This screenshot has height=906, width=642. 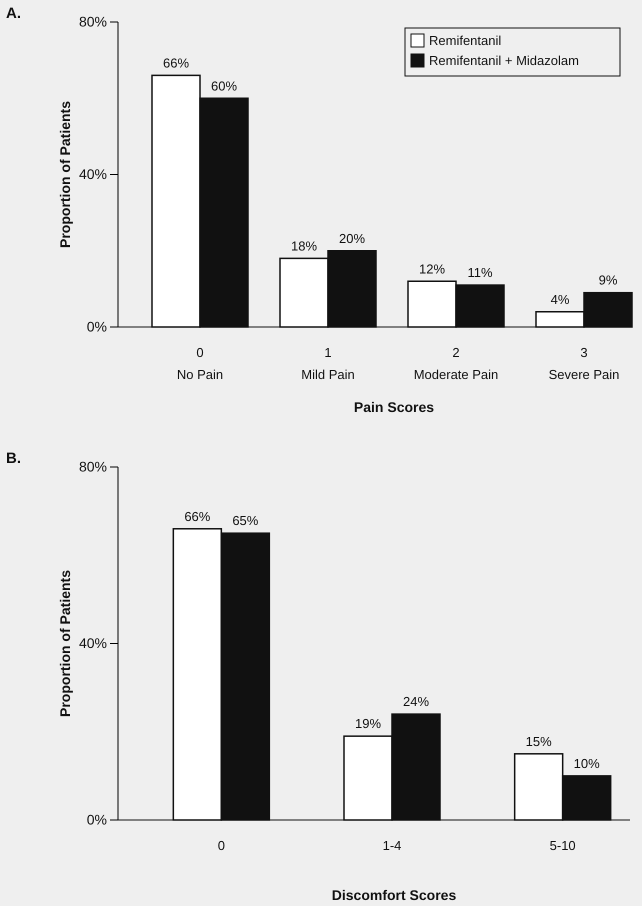 What do you see at coordinates (608, 280) in the screenshot?
I see `data-label: 9%` at bounding box center [608, 280].